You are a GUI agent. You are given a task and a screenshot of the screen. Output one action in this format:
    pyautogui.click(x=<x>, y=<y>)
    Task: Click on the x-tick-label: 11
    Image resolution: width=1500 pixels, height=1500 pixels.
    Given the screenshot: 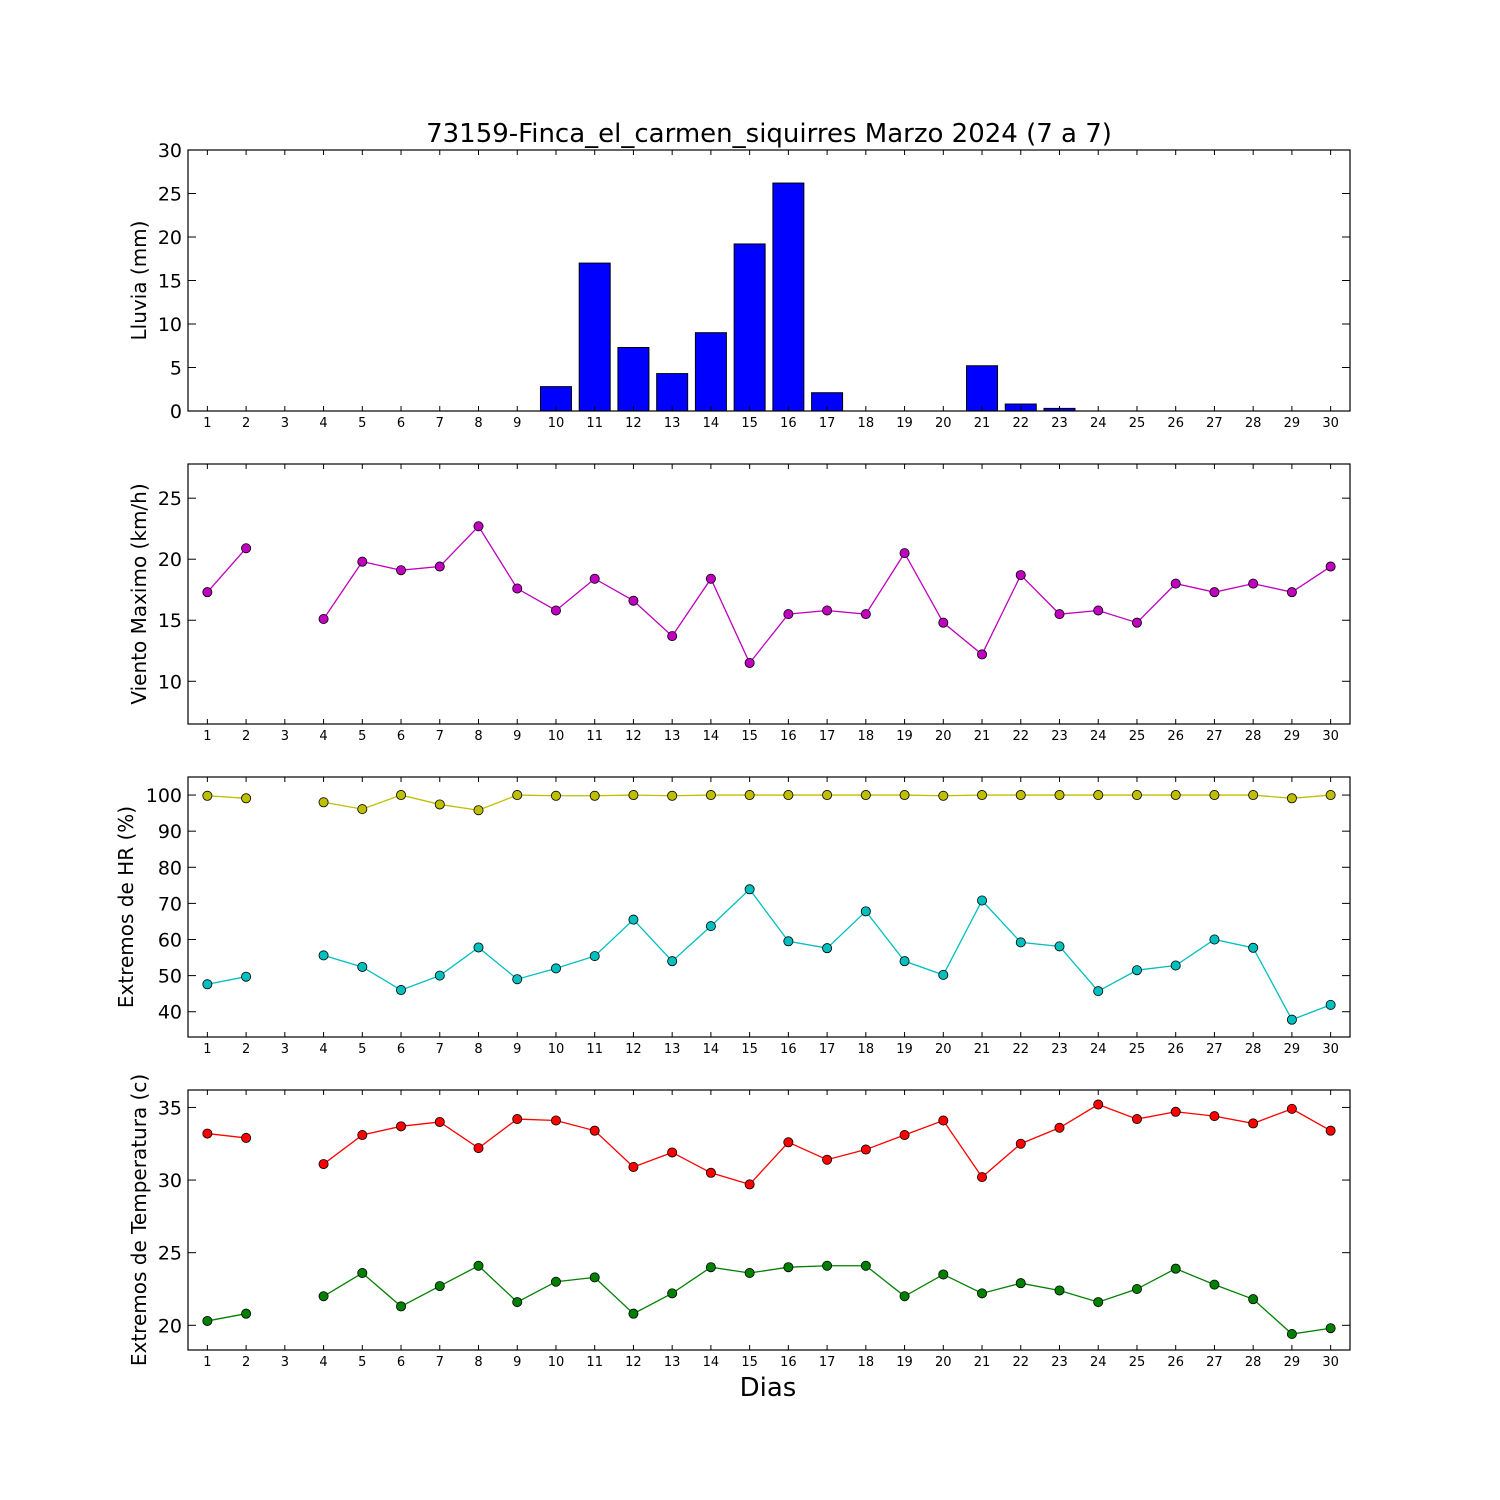 What is the action you would take?
    pyautogui.click(x=594, y=1049)
    